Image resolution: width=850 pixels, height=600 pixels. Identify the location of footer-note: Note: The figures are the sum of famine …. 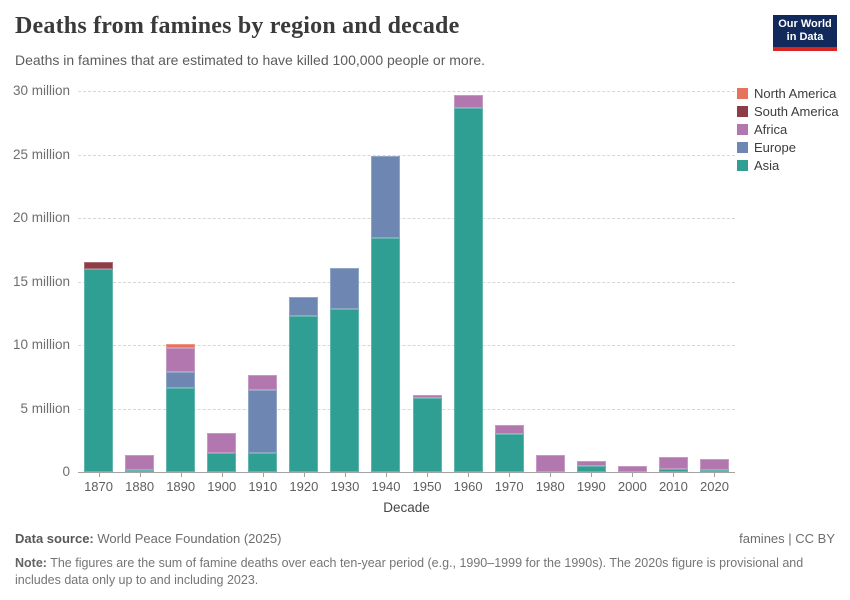
(424, 571).